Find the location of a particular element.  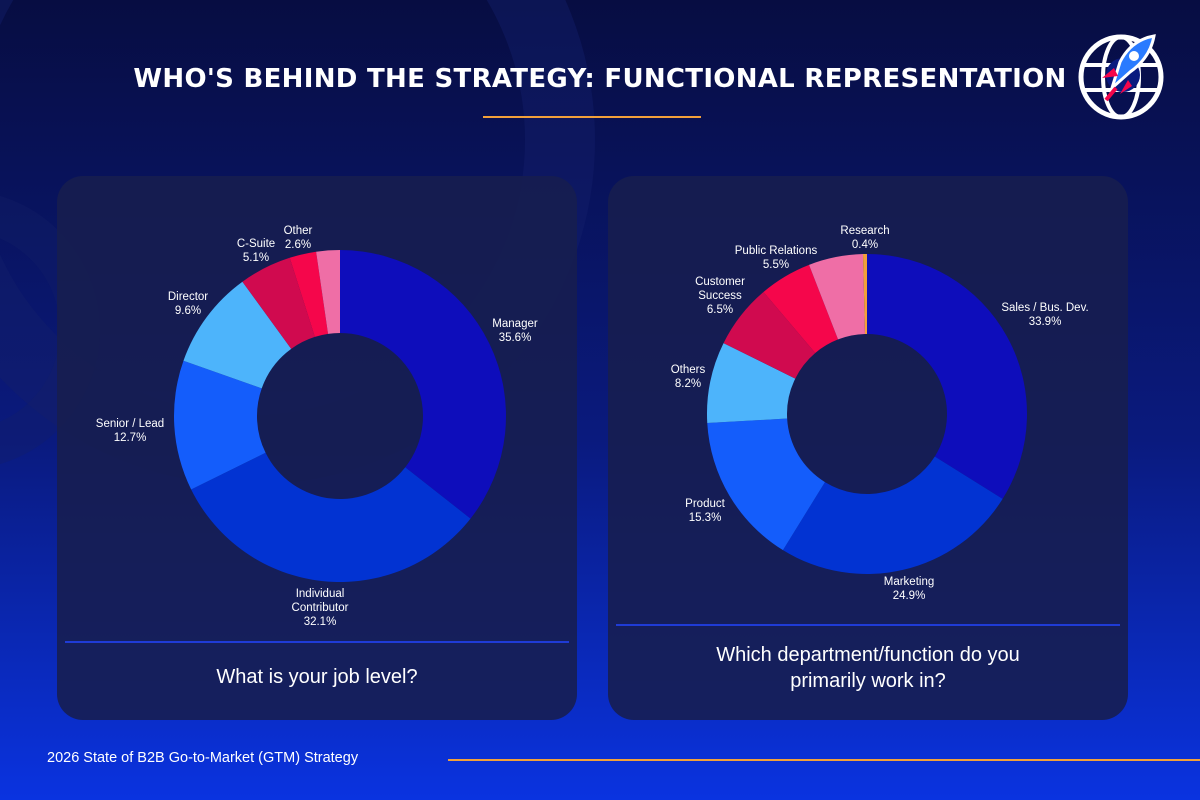

label-customer-success: Customer Success 6.5% is located at coordinates (720, 296).